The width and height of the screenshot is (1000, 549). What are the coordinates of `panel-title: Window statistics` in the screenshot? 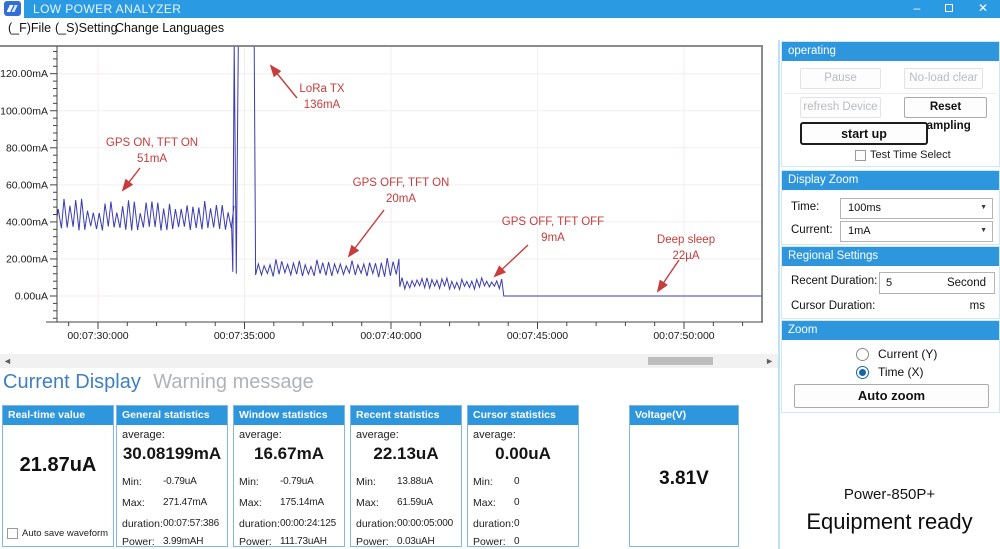 It's located at (289, 415).